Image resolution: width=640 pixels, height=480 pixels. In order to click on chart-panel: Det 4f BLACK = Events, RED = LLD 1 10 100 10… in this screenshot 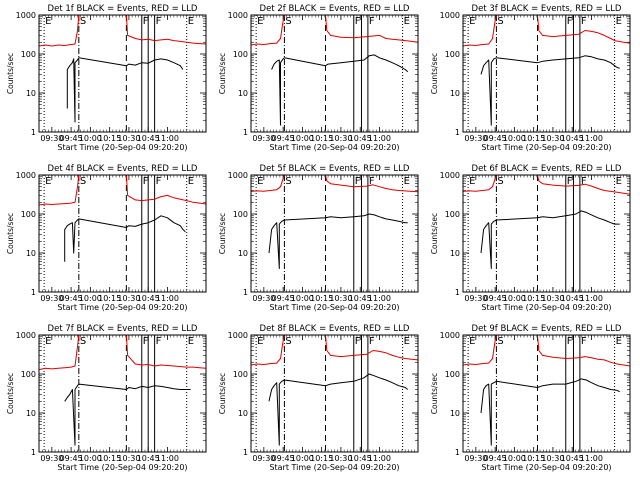, I will do `click(106, 238)`.